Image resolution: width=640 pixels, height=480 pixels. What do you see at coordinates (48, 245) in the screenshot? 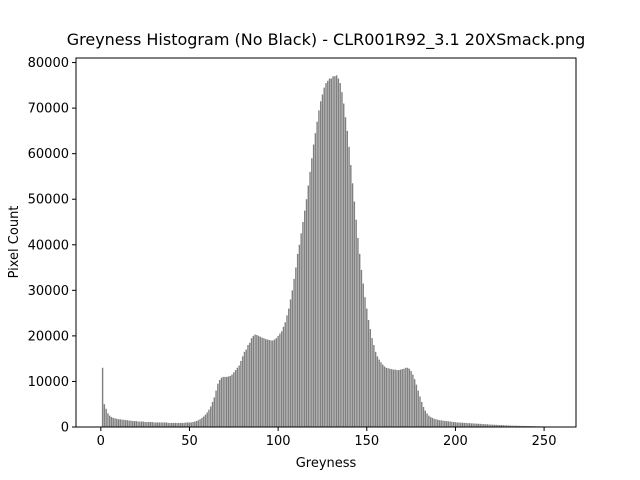
I see `y-tick-label: 40000` at bounding box center [48, 245].